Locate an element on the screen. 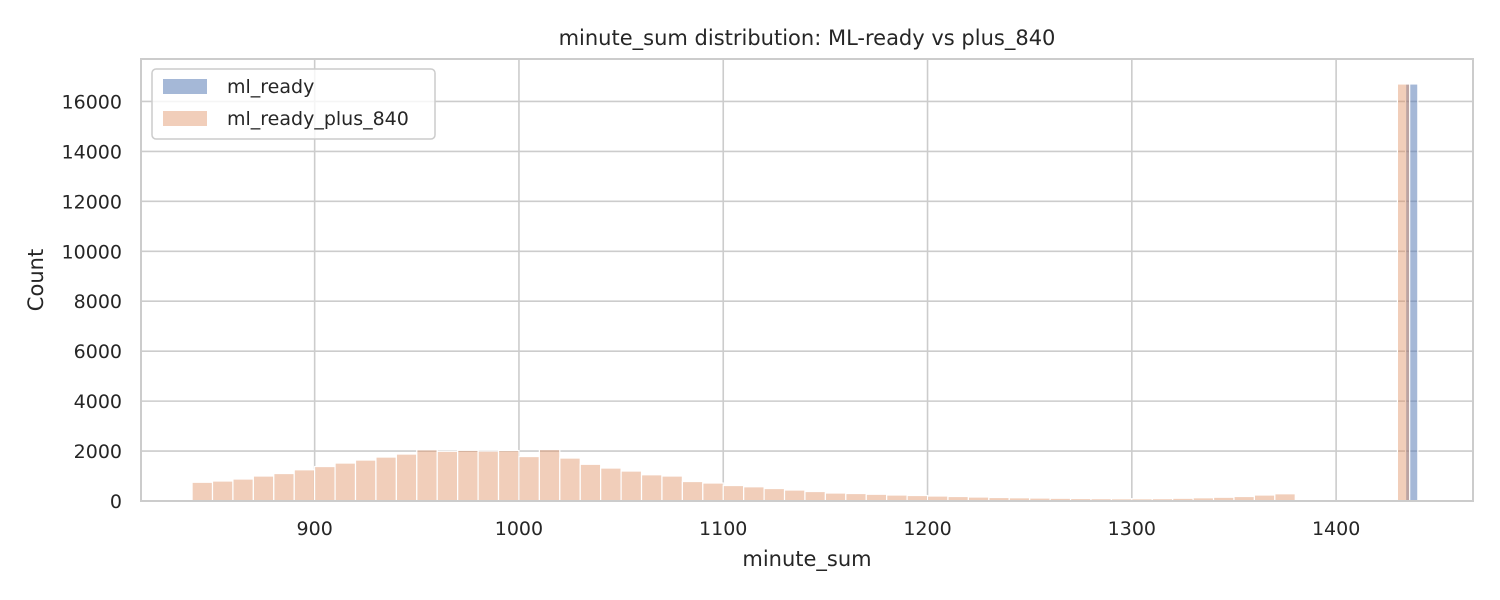 The width and height of the screenshot is (1500, 600). y-tick-label: 14000 is located at coordinates (92, 152).